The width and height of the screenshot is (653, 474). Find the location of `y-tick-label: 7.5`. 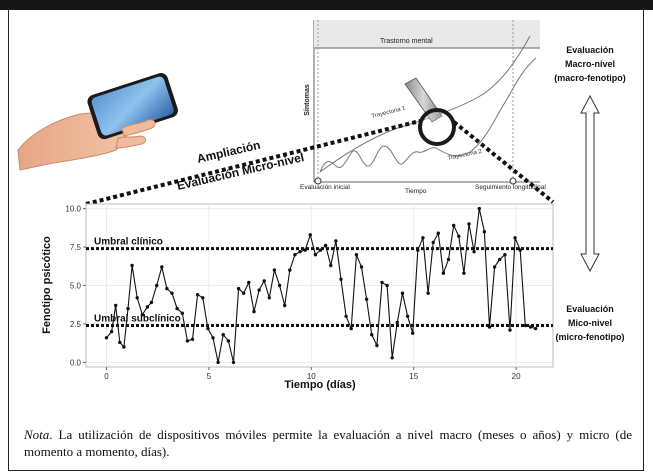

y-tick-label: 7.5 is located at coordinates (76, 247).